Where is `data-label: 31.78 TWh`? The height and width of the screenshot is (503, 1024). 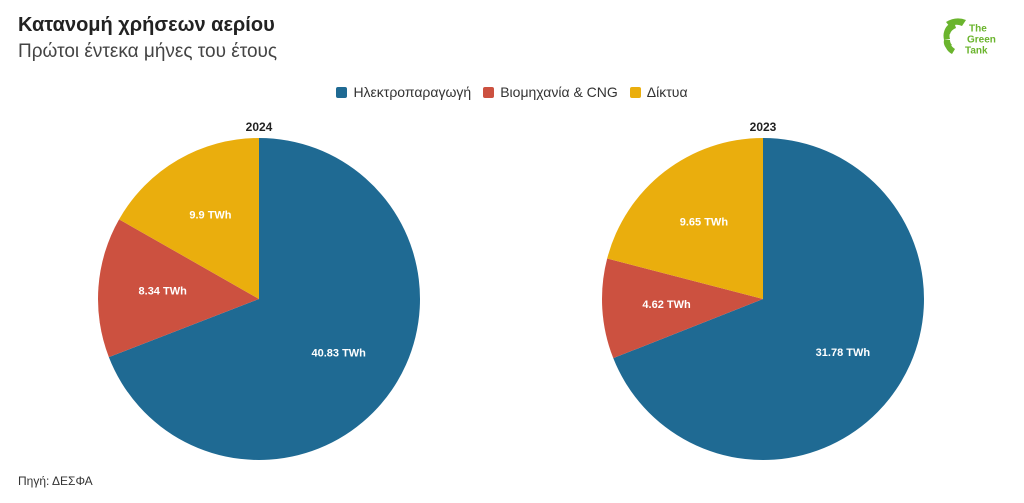
data-label: 31.78 TWh is located at coordinates (843, 353).